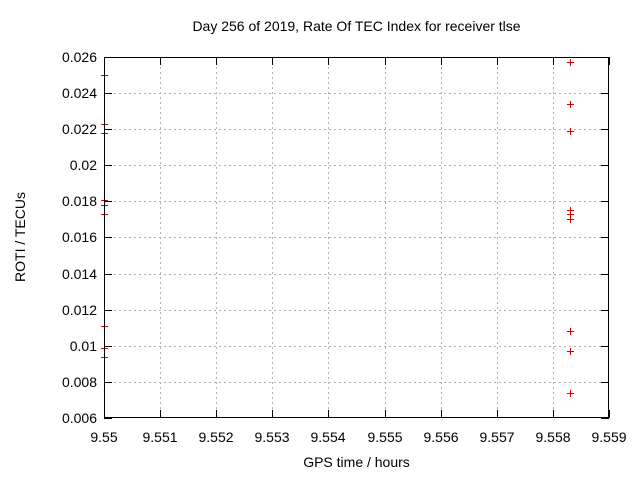  What do you see at coordinates (79, 274) in the screenshot?
I see `y-tick-label: 0.014` at bounding box center [79, 274].